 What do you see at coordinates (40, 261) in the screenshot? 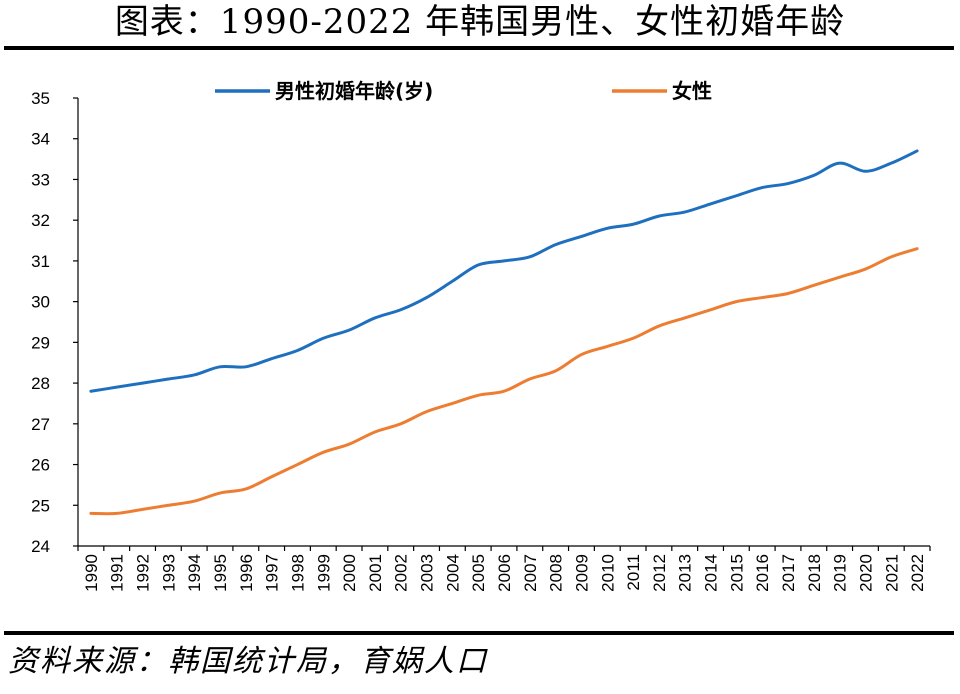
I see `y-tick-label: 31` at bounding box center [40, 261].